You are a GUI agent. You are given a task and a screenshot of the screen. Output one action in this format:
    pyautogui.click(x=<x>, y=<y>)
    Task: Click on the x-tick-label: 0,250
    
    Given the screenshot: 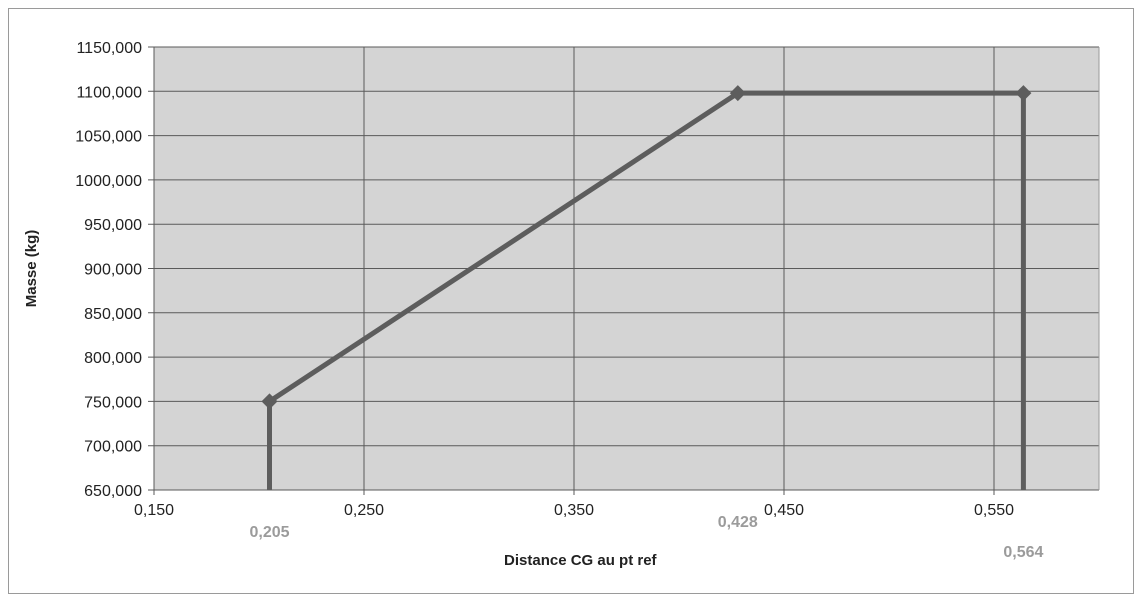 What is the action you would take?
    pyautogui.click(x=364, y=510)
    